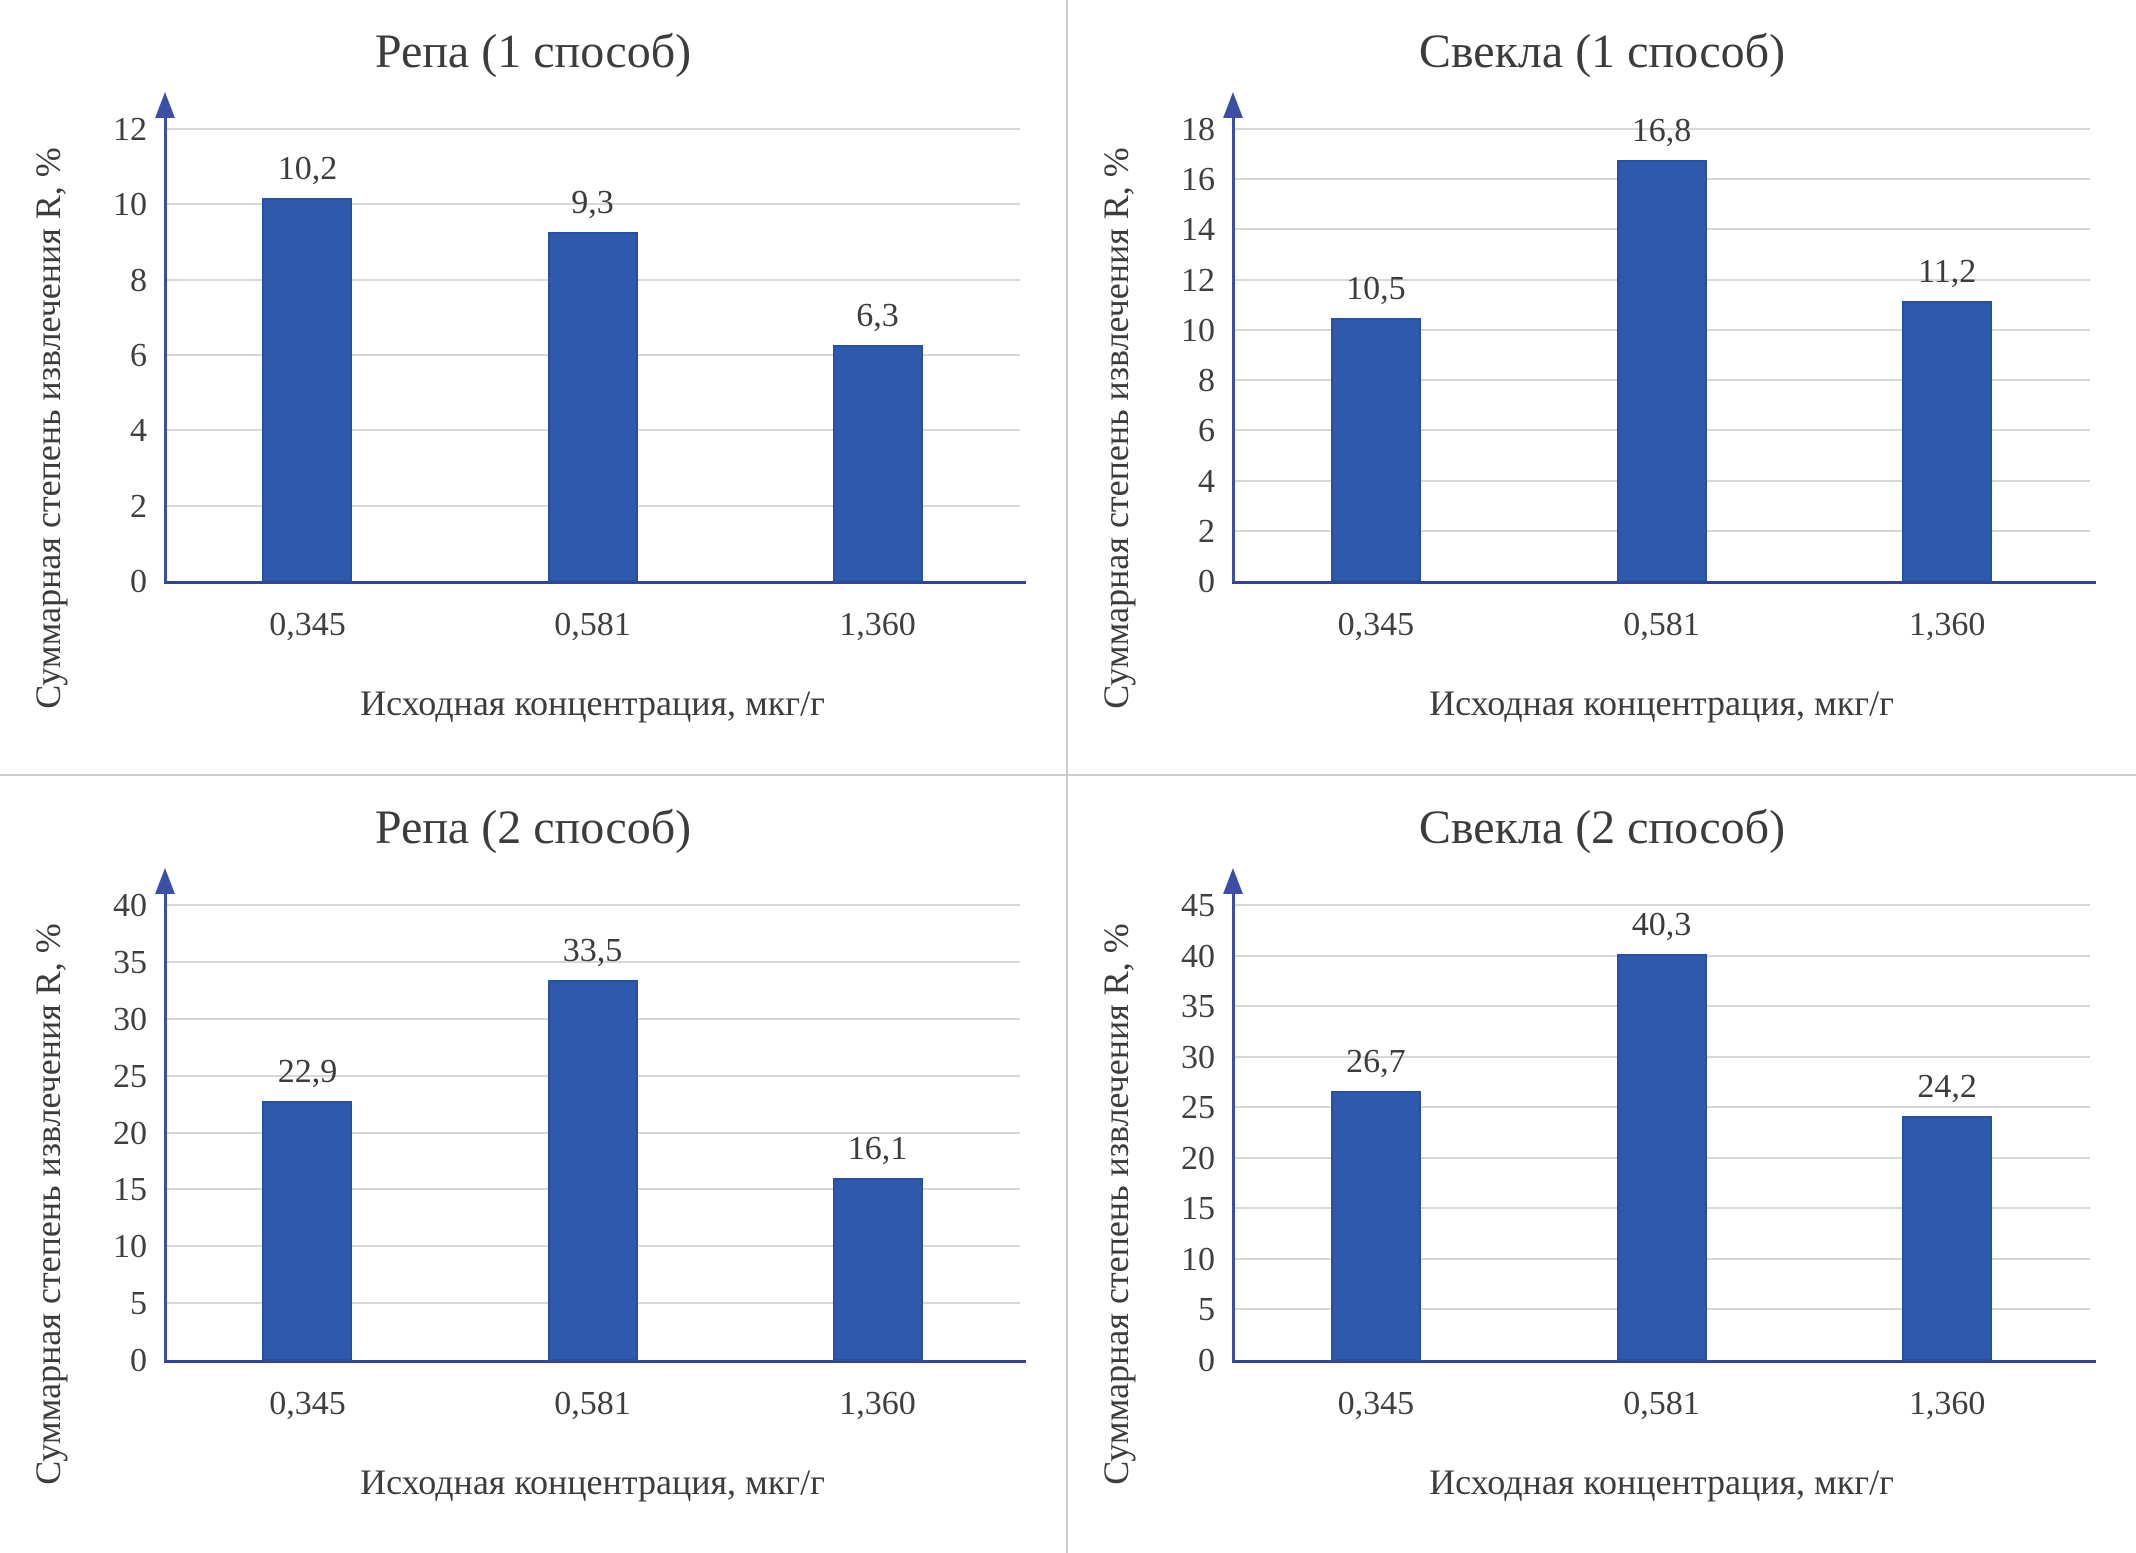 The height and width of the screenshot is (1553, 2136). I want to click on bar-value-label: 6,3, so click(877, 315).